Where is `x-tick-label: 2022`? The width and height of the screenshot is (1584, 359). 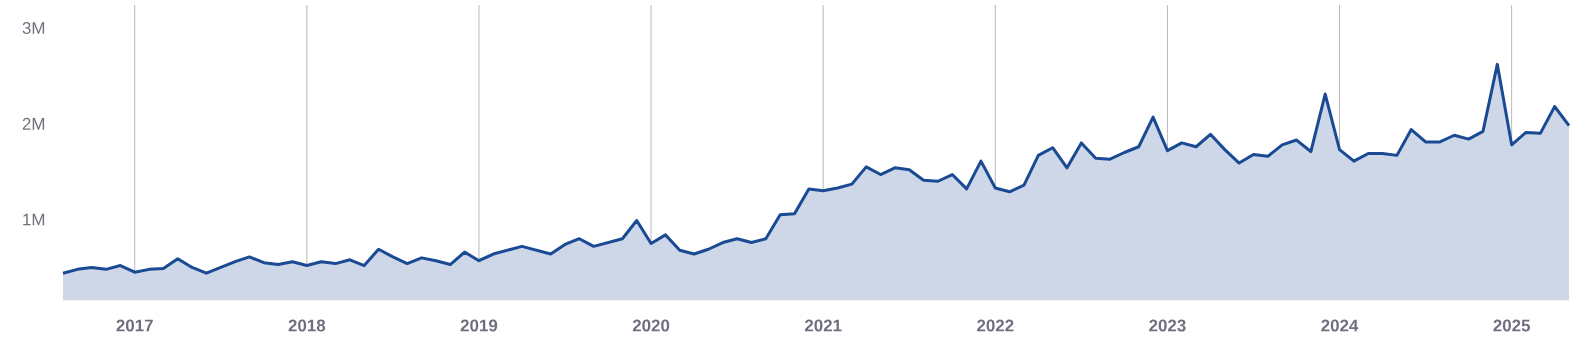 x-tick-label: 2022 is located at coordinates (995, 325).